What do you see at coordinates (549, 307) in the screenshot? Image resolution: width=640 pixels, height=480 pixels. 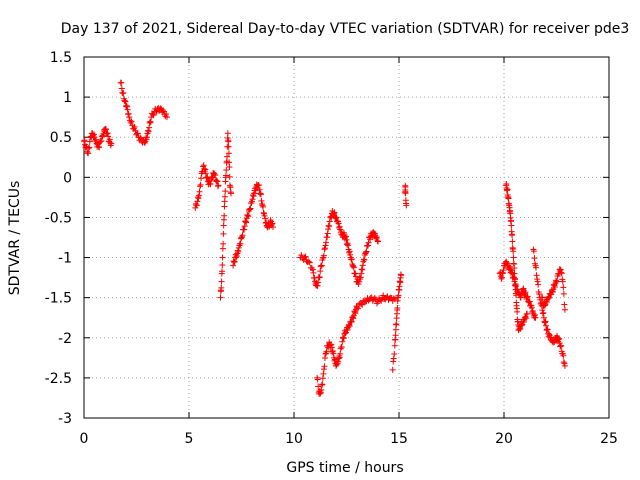 I see `series-s12` at bounding box center [549, 307].